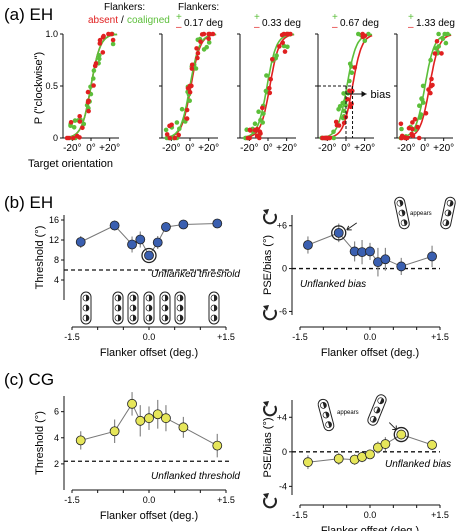  Describe the element at coordinates (425, 213) in the screenshot. I see `appears-illustration` at that location.